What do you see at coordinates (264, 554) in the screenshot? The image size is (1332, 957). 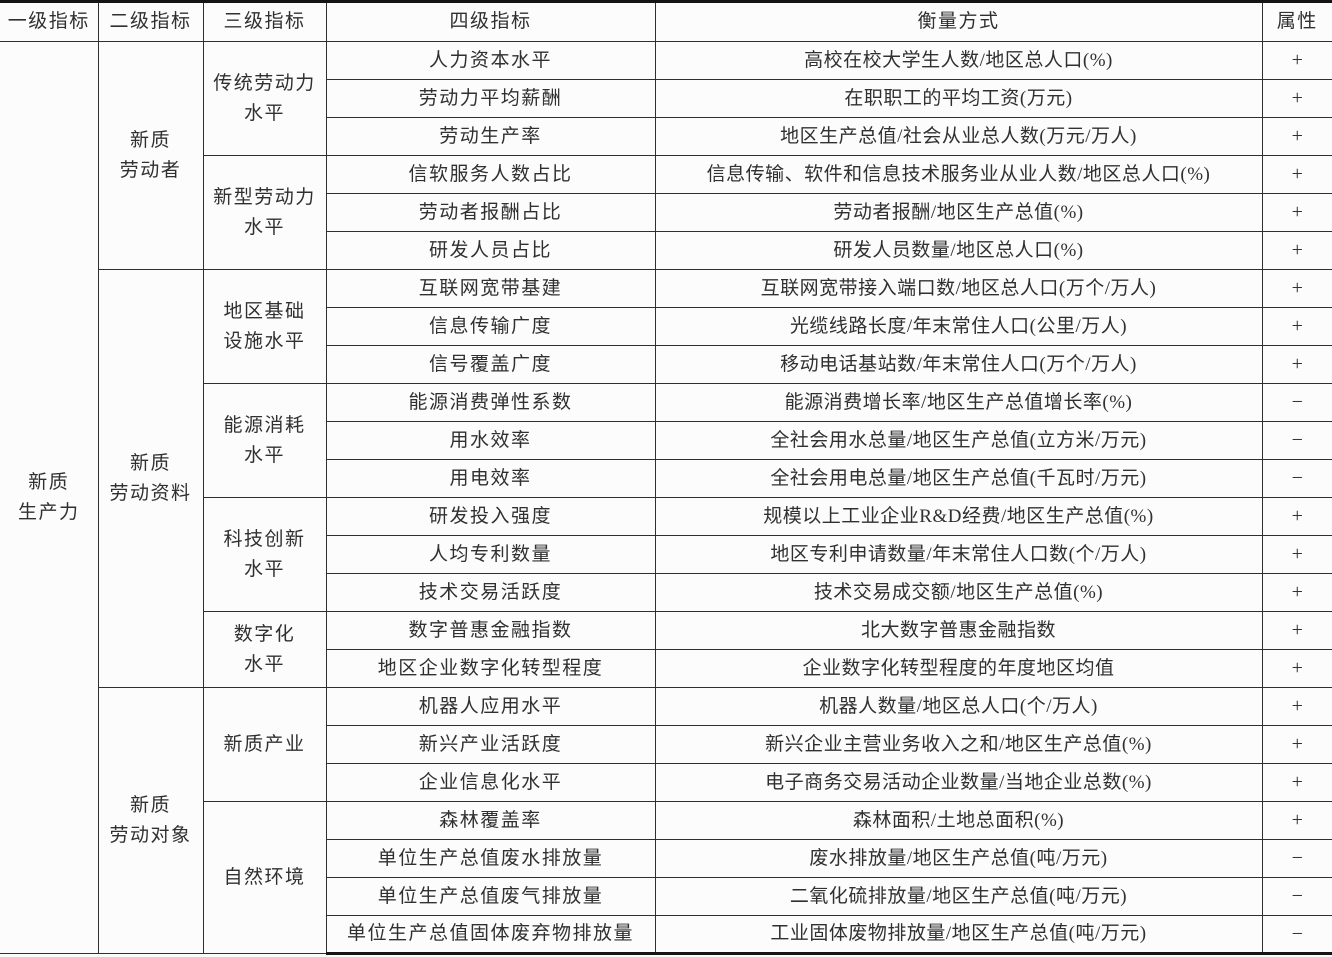 I see `level3-cell: 科技创新 水平` at bounding box center [264, 554].